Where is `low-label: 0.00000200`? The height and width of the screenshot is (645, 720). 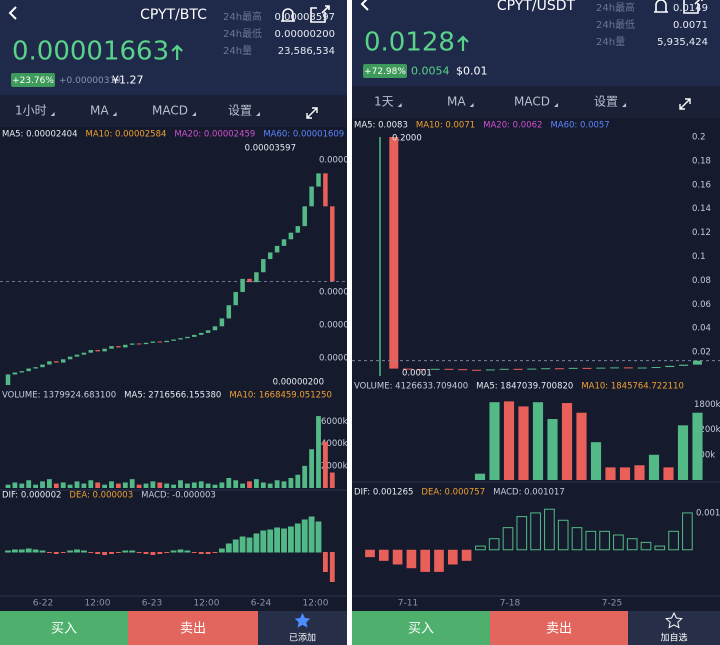 low-label: 0.00000200 is located at coordinates (298, 383).